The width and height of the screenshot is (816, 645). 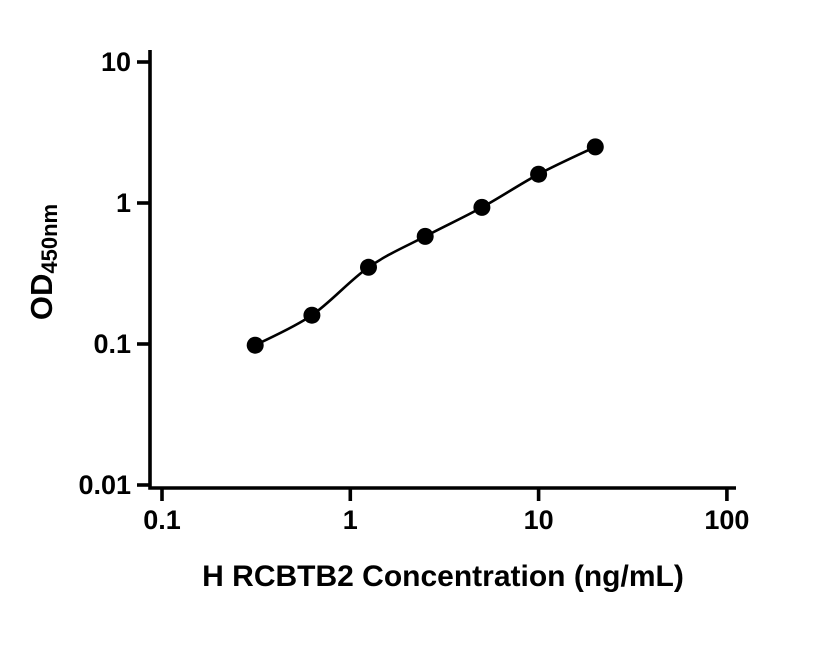 What do you see at coordinates (726, 520) in the screenshot?
I see `x-tick-label: 100` at bounding box center [726, 520].